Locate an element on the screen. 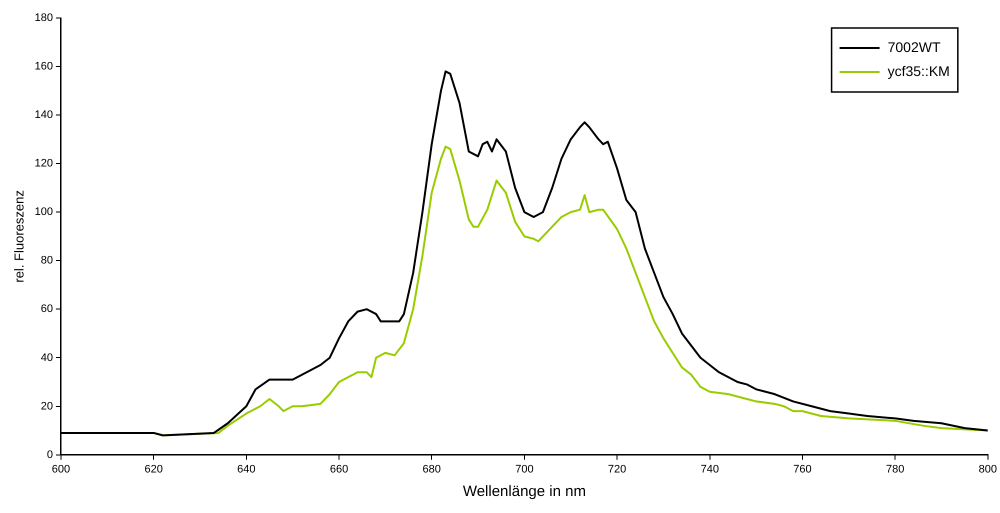  x-tick-label: 620 is located at coordinates (153, 469).